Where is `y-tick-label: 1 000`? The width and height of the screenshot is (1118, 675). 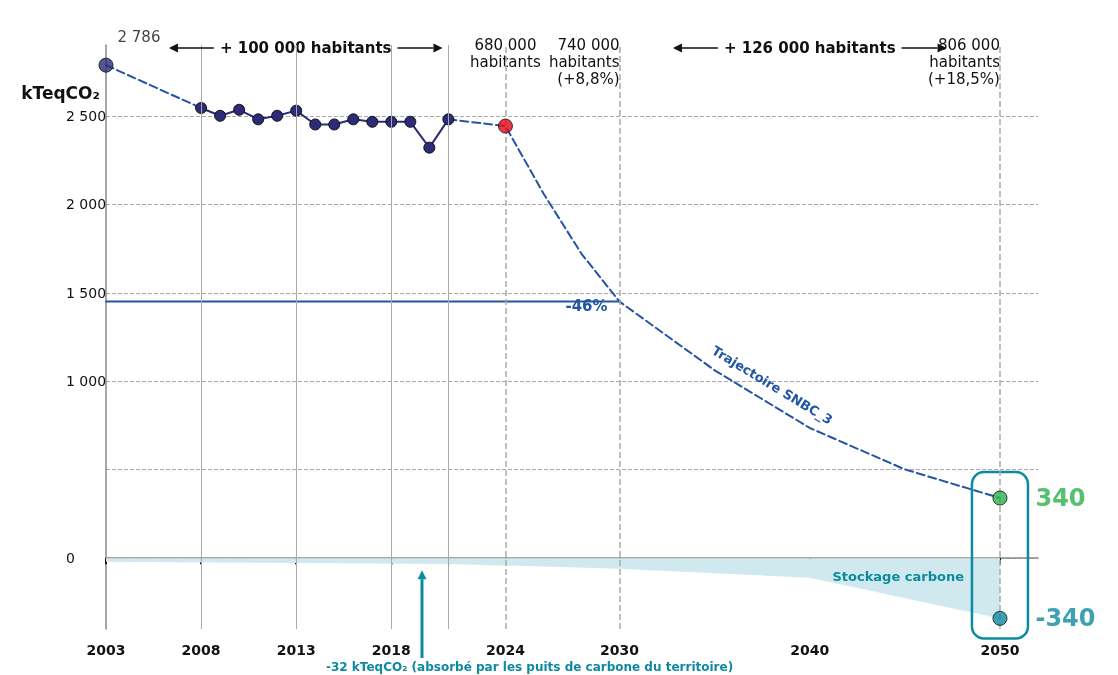 y-tick-label: 1 000 is located at coordinates (86, 381).